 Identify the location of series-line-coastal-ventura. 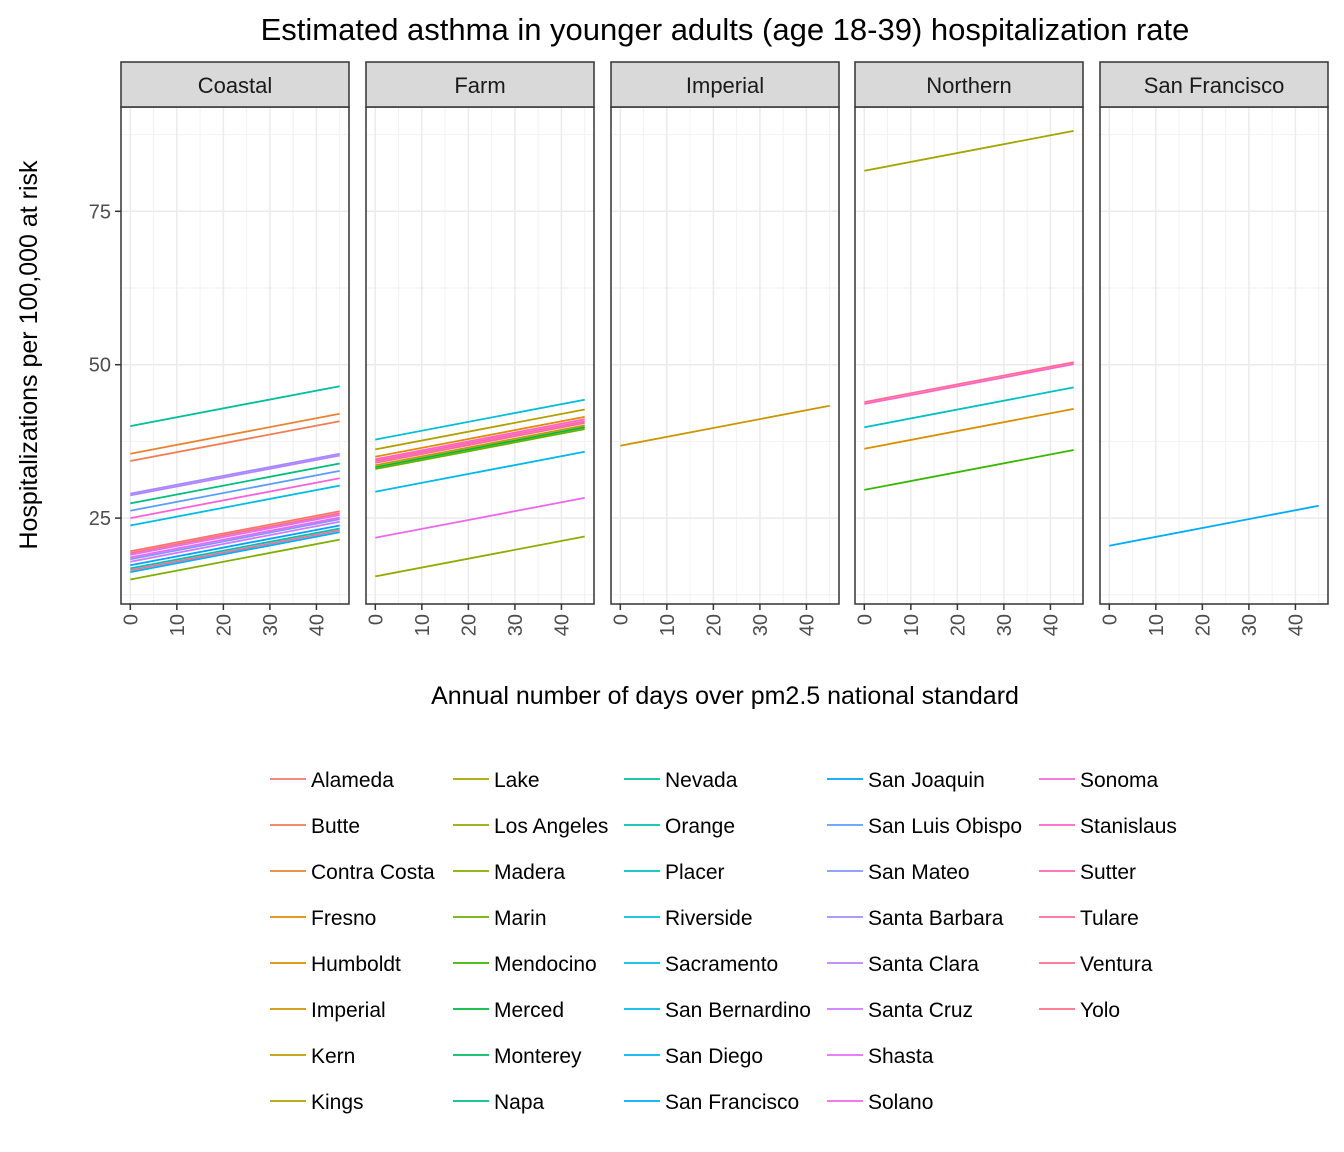
(235, 550).